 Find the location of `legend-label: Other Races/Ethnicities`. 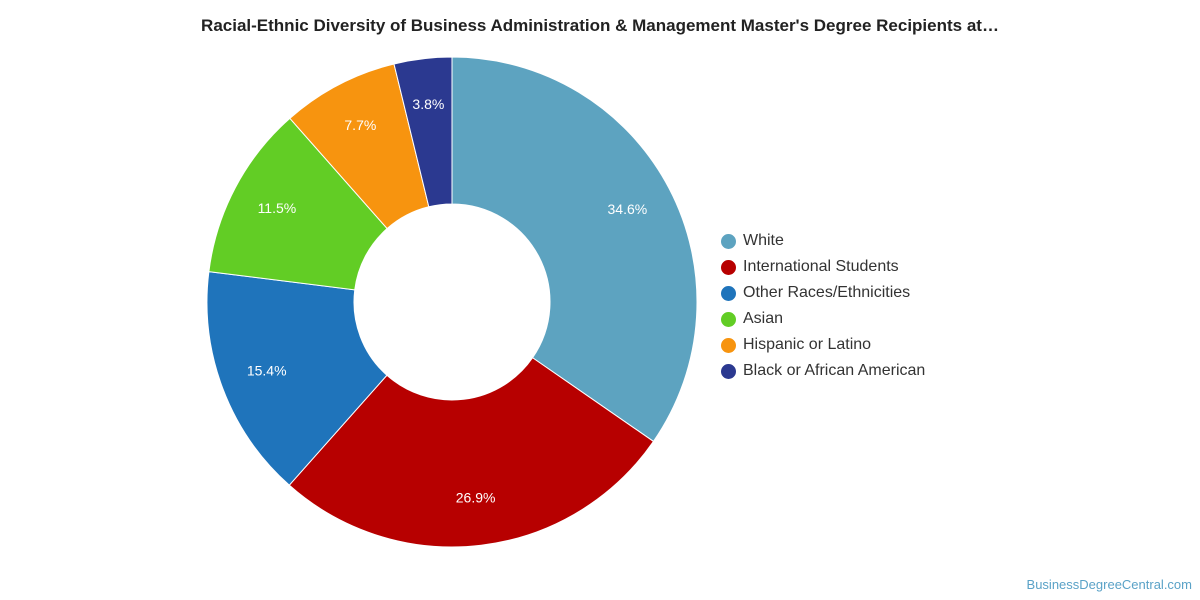

legend-label: Other Races/Ethnicities is located at coordinates (827, 292).